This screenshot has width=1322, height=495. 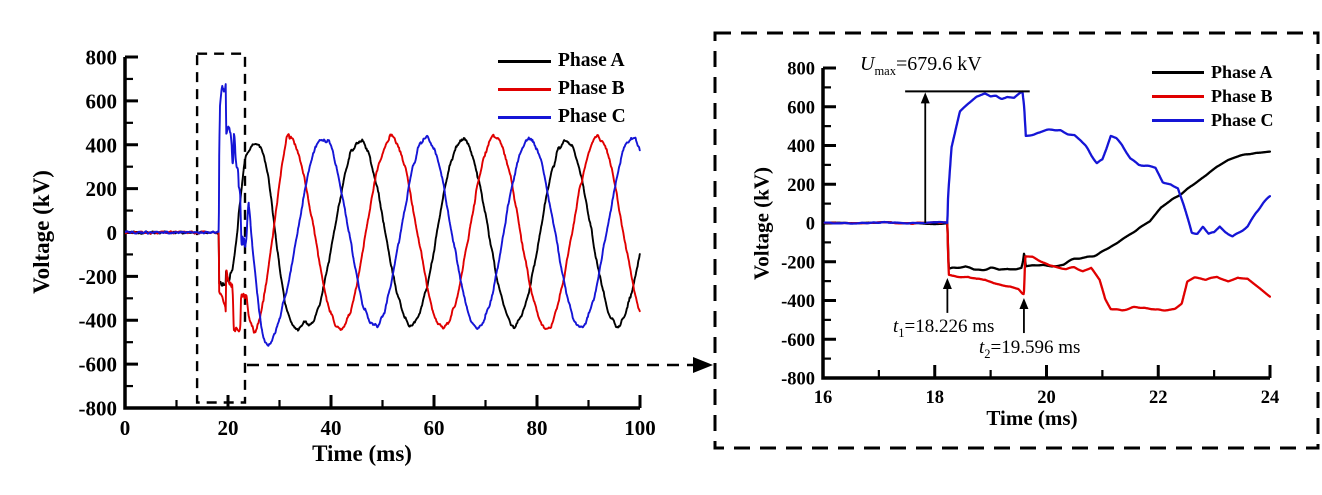 I want to click on t1-subscript: 1, so click(x=901, y=332).